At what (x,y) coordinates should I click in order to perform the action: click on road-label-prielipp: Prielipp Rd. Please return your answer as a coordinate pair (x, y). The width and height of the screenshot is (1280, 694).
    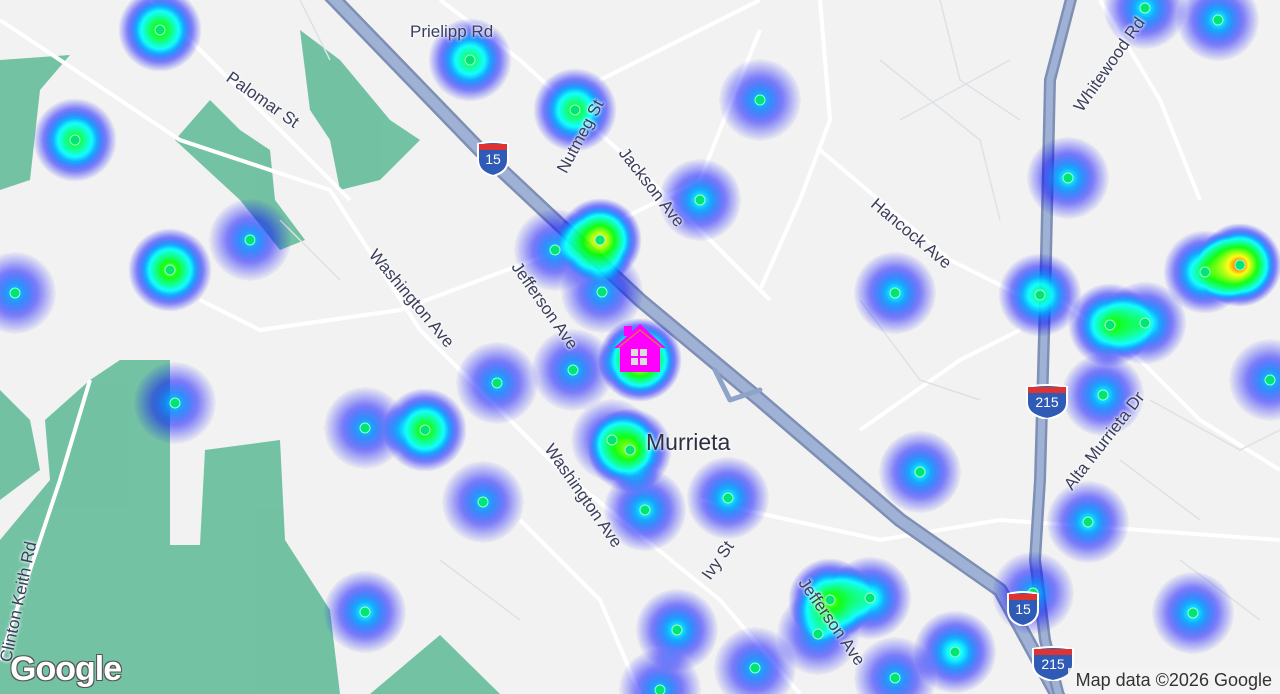
    Looking at the image, I should click on (452, 31).